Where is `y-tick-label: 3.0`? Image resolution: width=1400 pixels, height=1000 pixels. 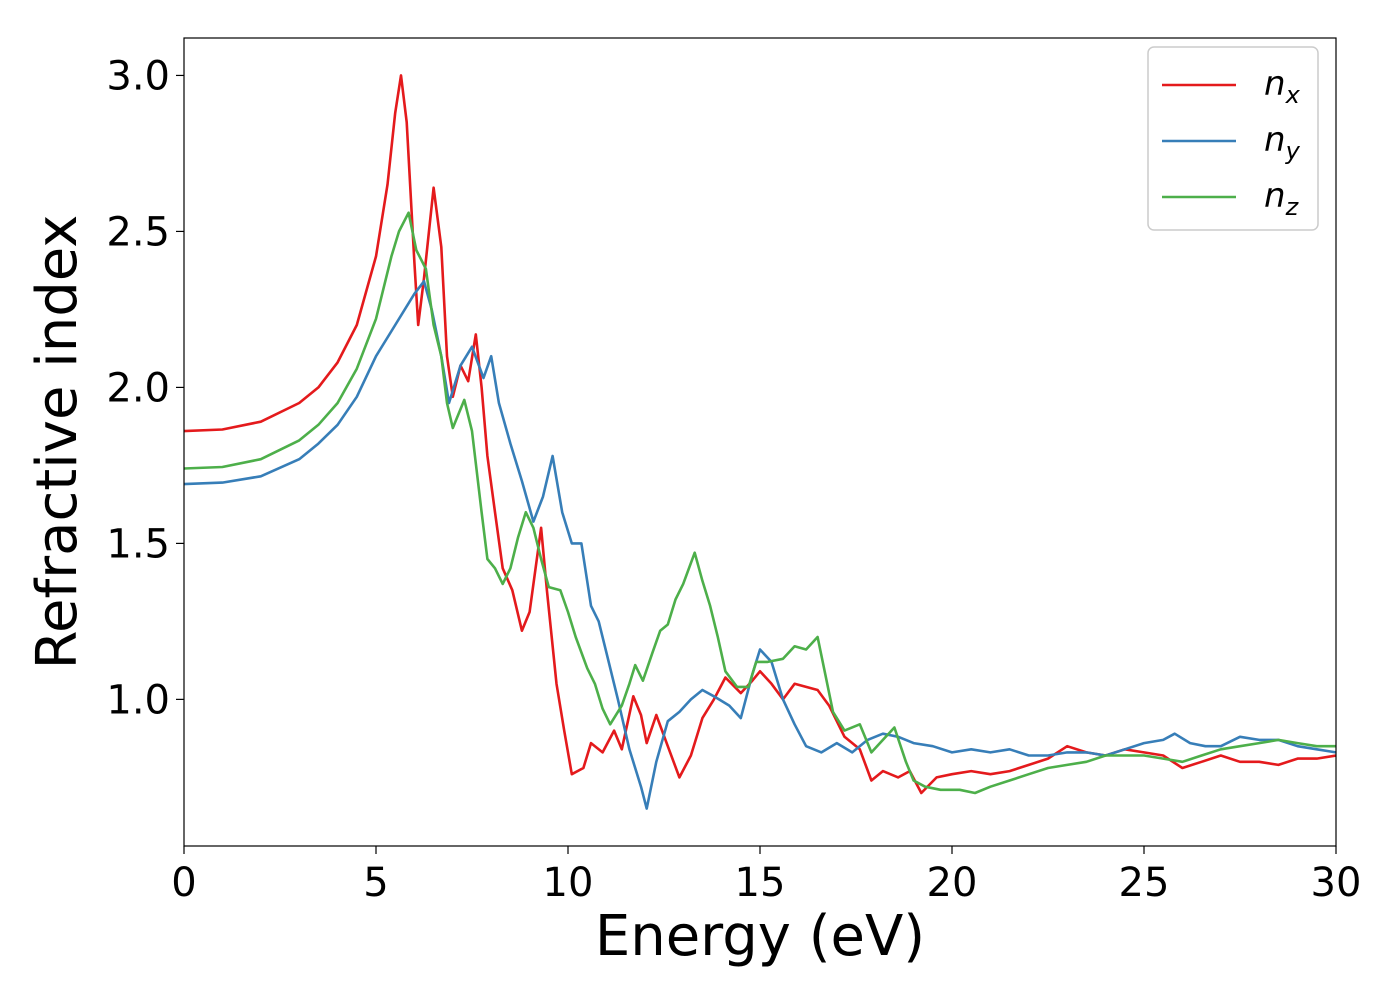
y-tick-label: 3.0 is located at coordinates (138, 76).